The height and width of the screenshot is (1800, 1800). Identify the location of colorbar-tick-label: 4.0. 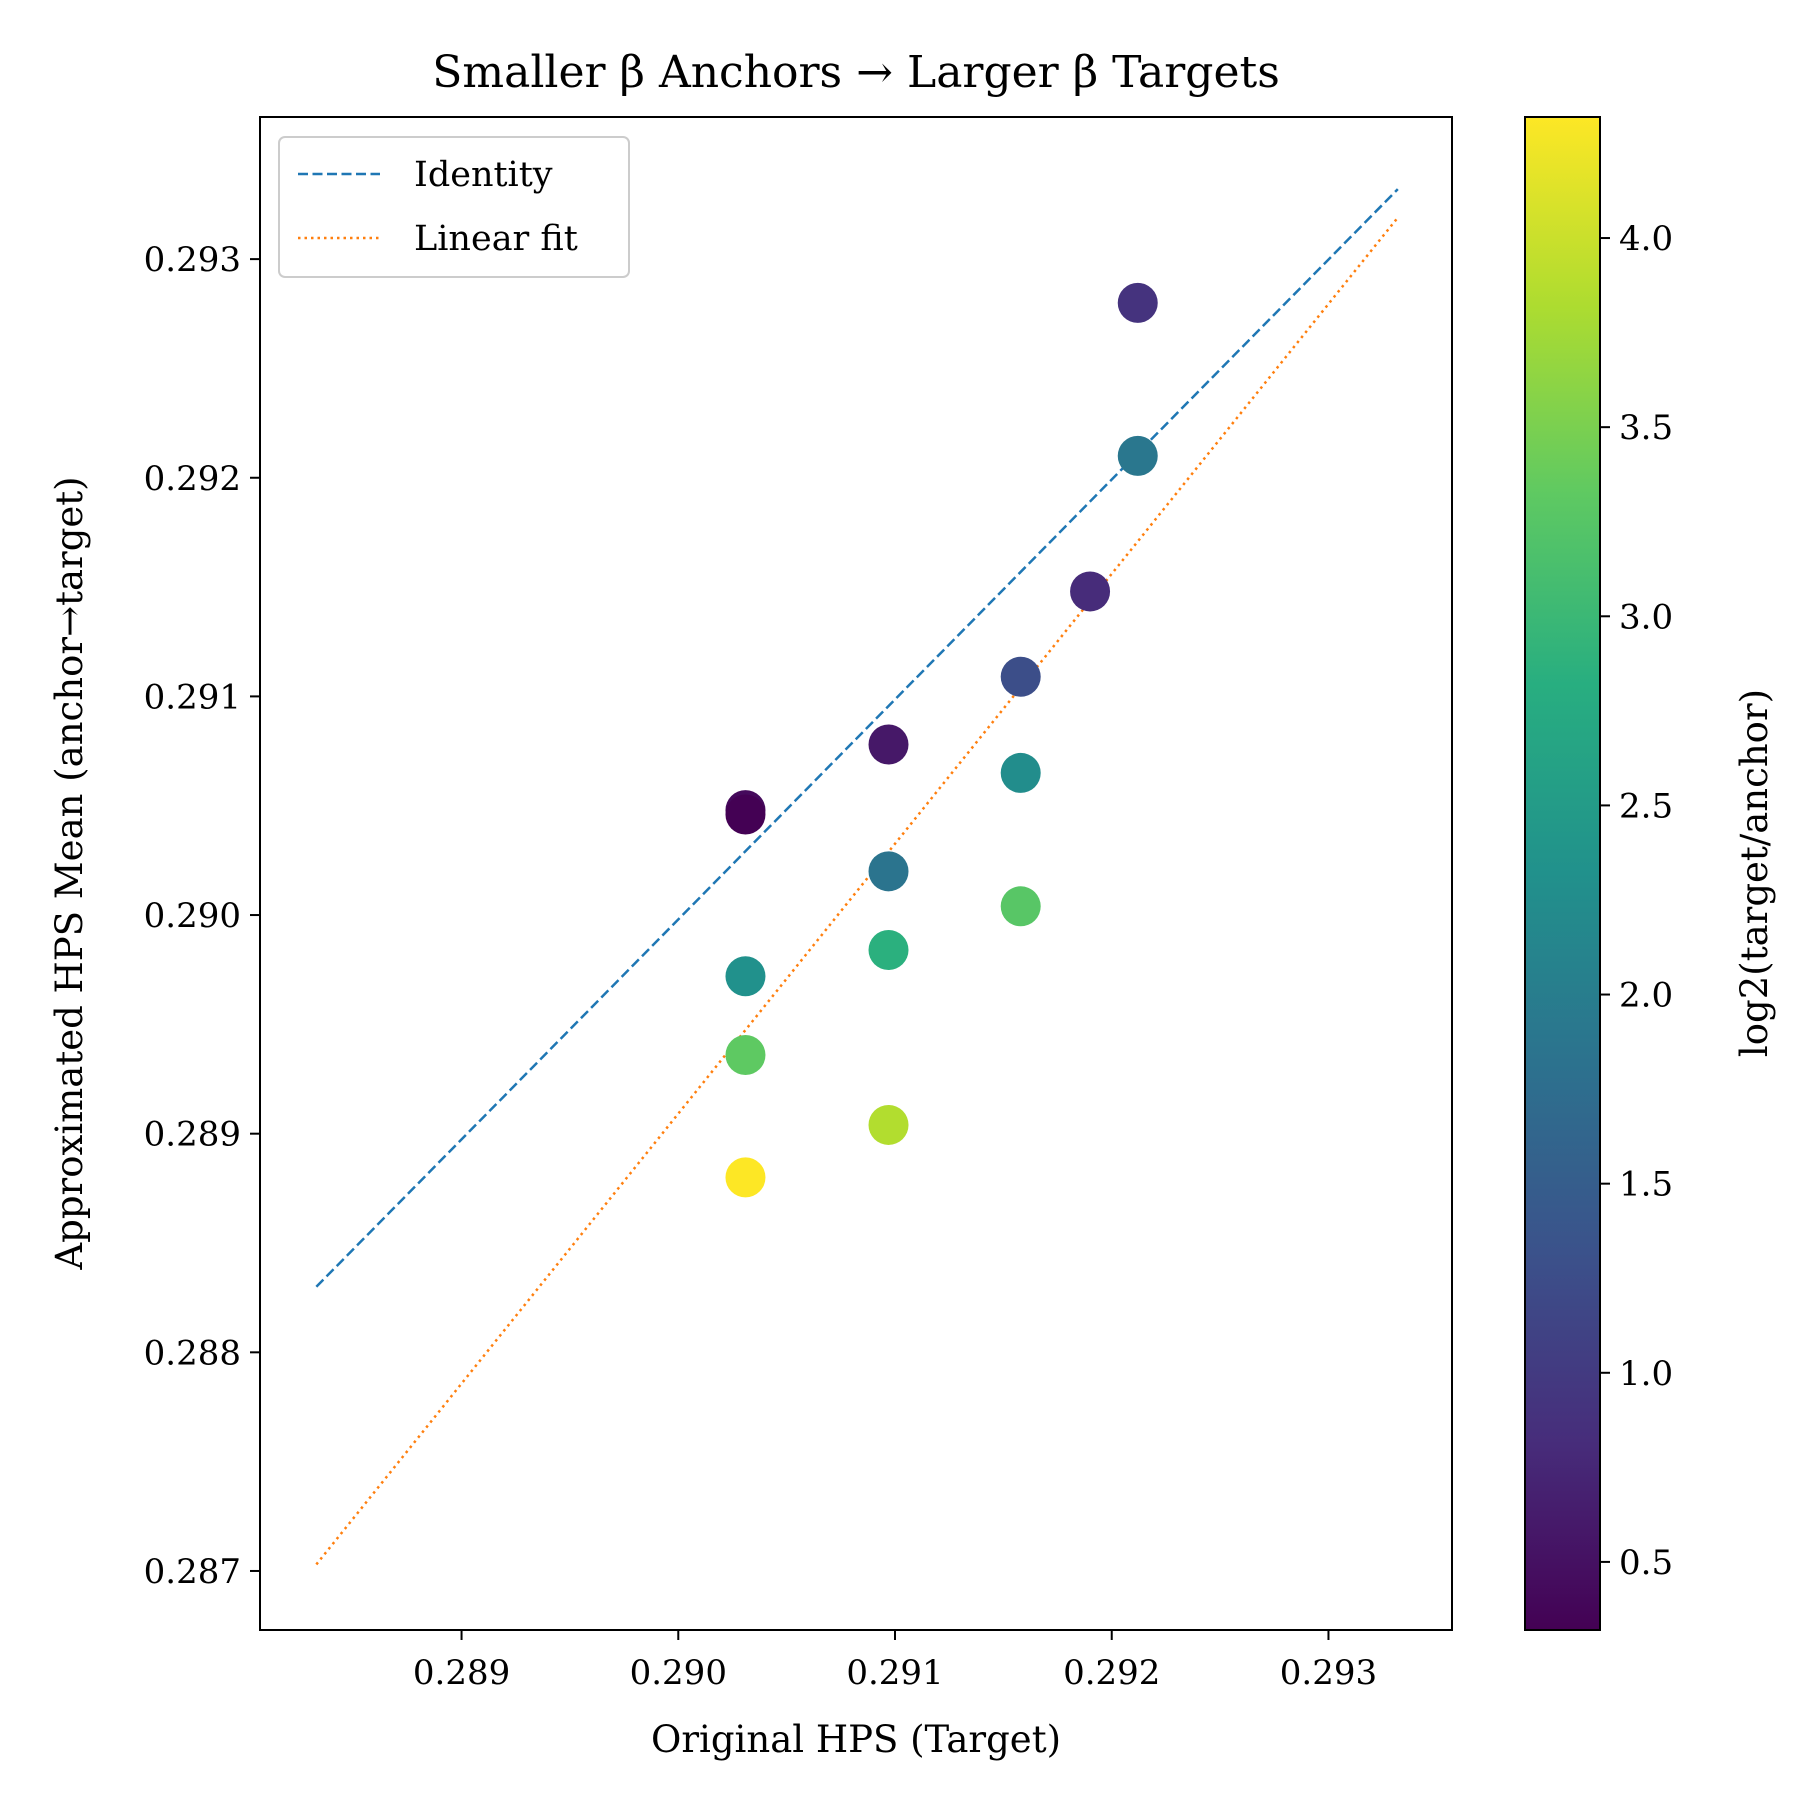
(1646, 239).